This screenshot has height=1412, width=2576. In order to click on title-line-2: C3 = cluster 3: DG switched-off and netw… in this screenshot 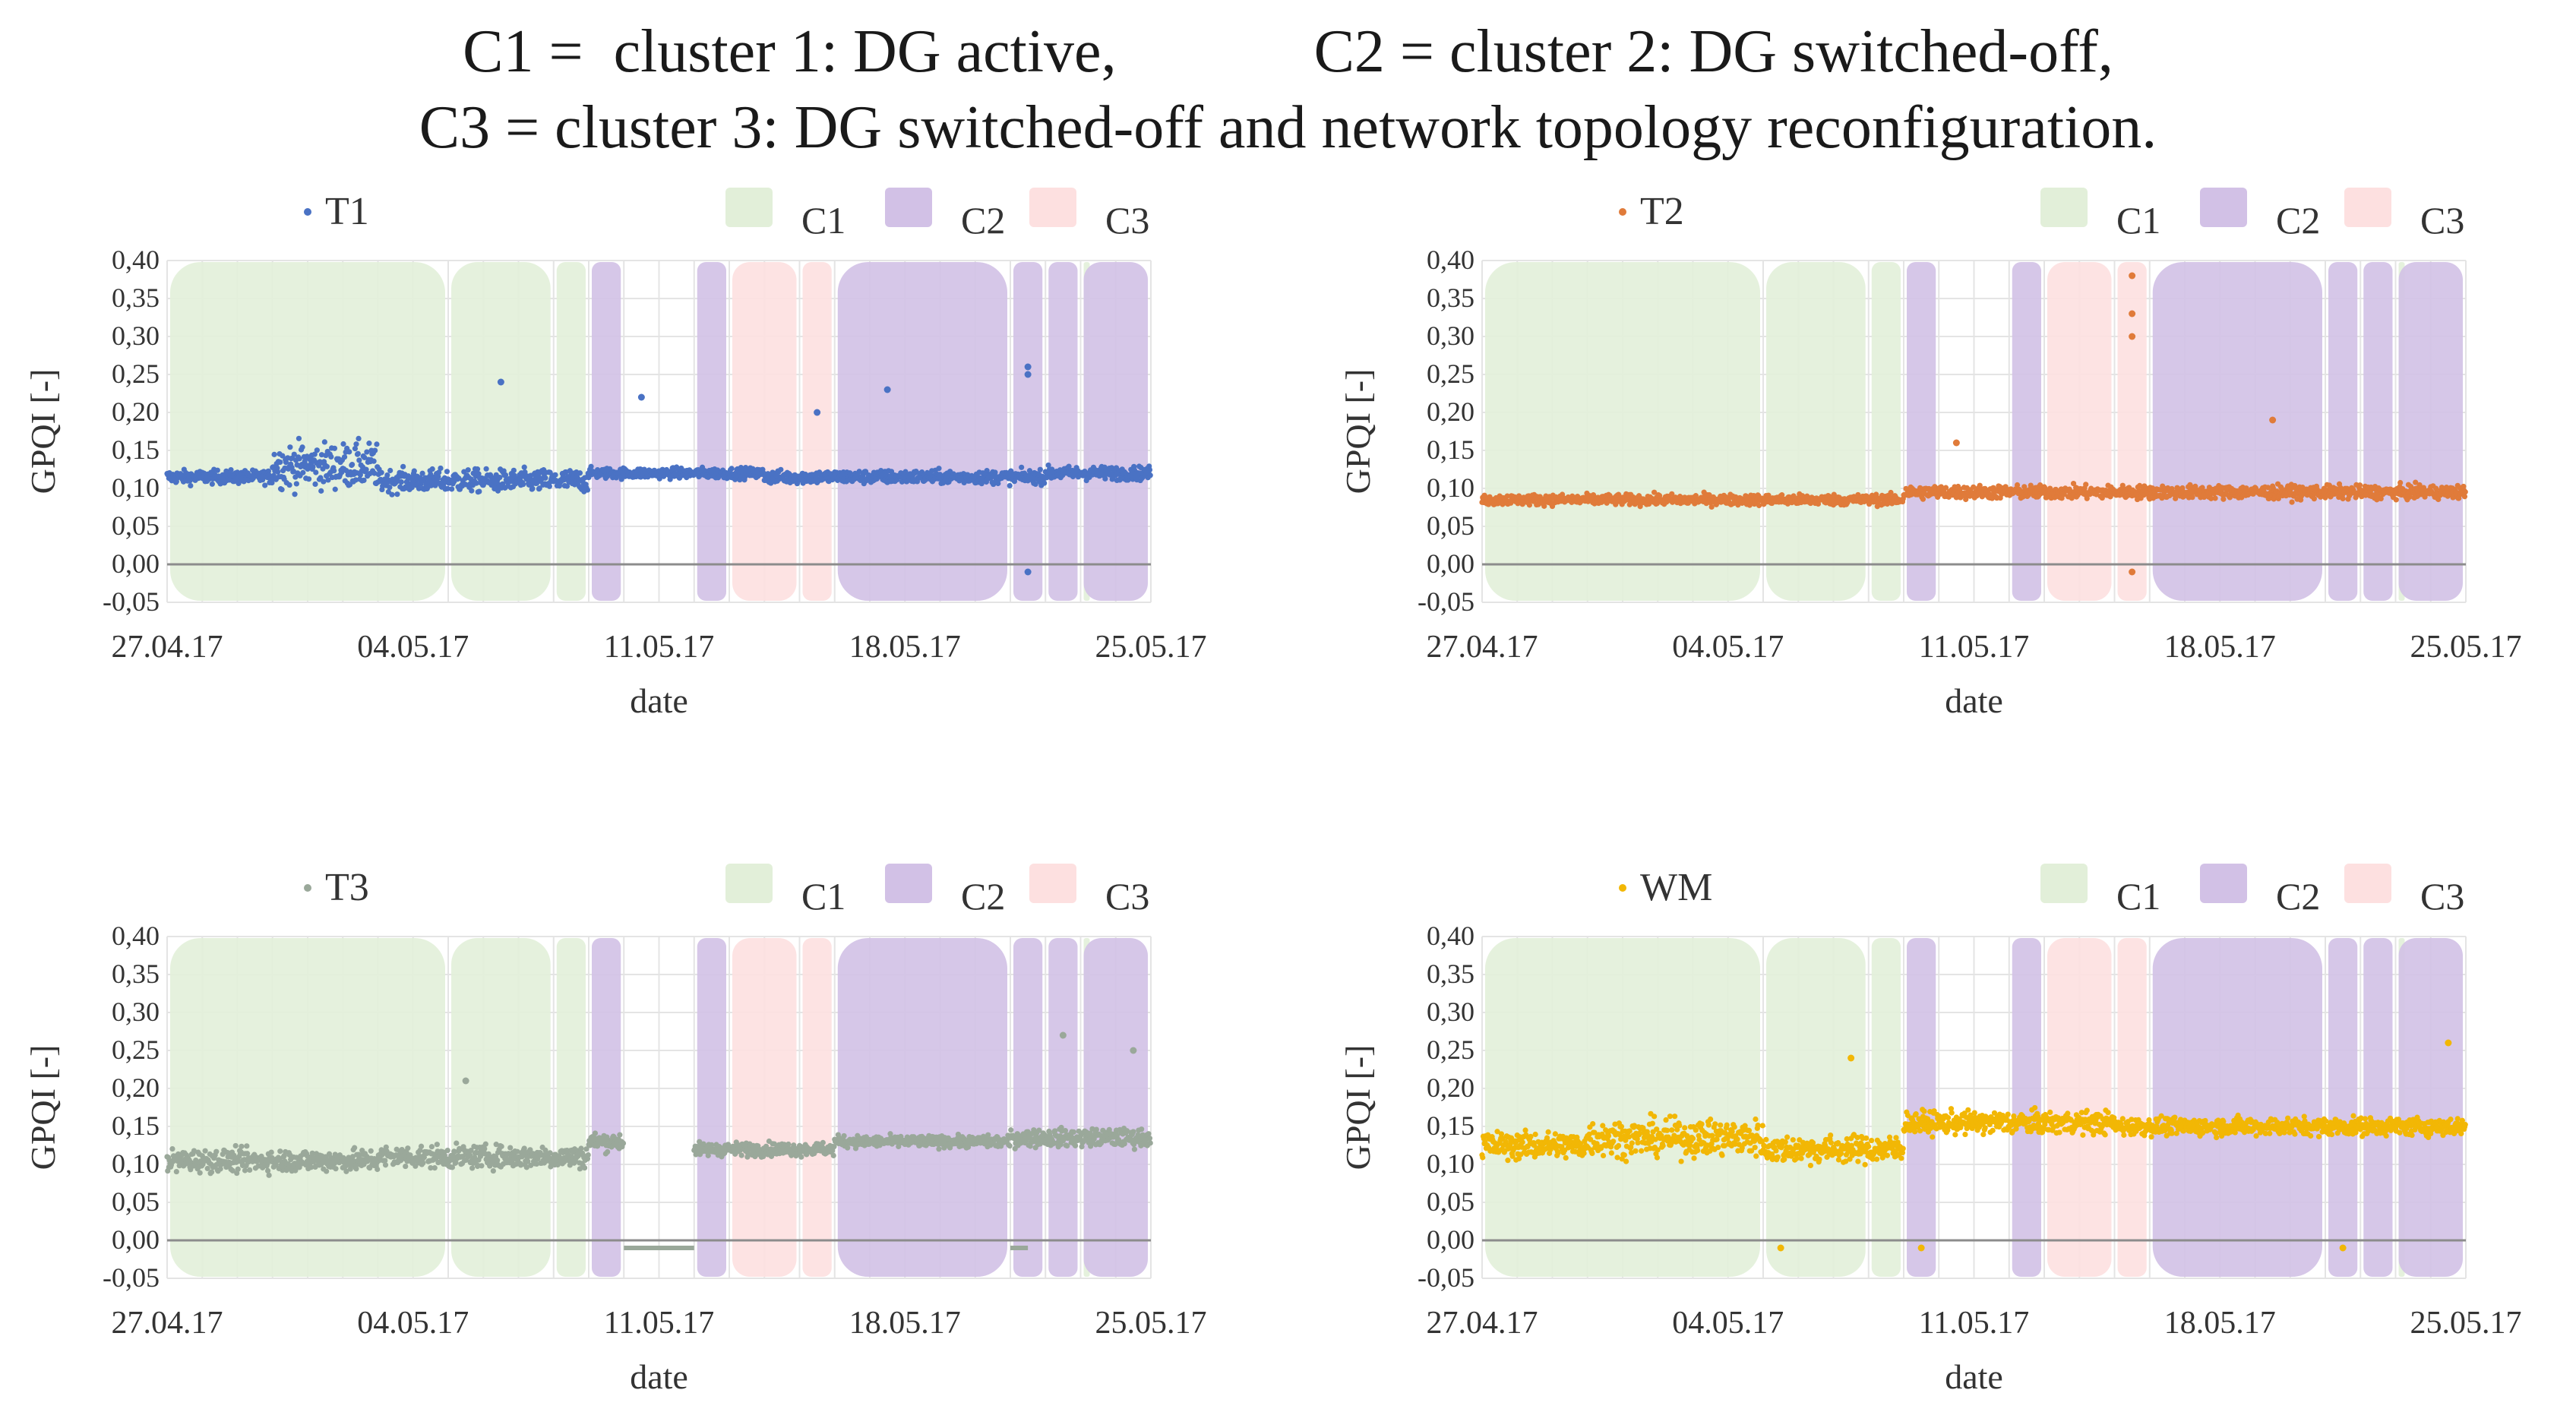, I will do `click(1288, 128)`.